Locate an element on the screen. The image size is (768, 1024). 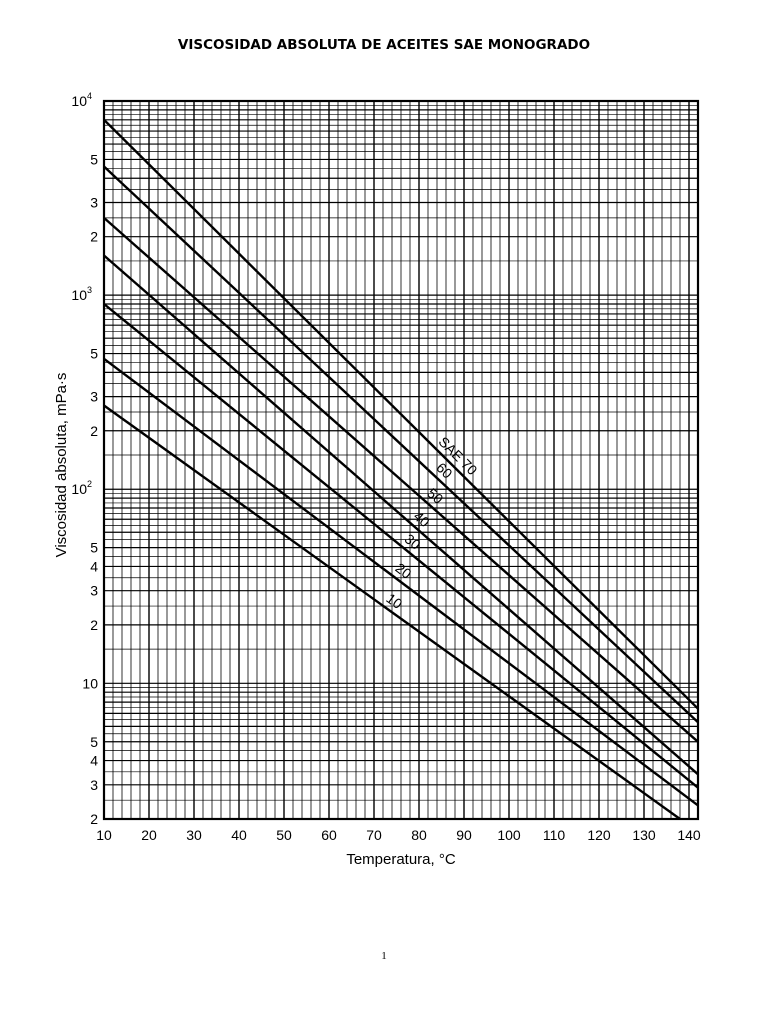
x-tick-label: 140 is located at coordinates (689, 835).